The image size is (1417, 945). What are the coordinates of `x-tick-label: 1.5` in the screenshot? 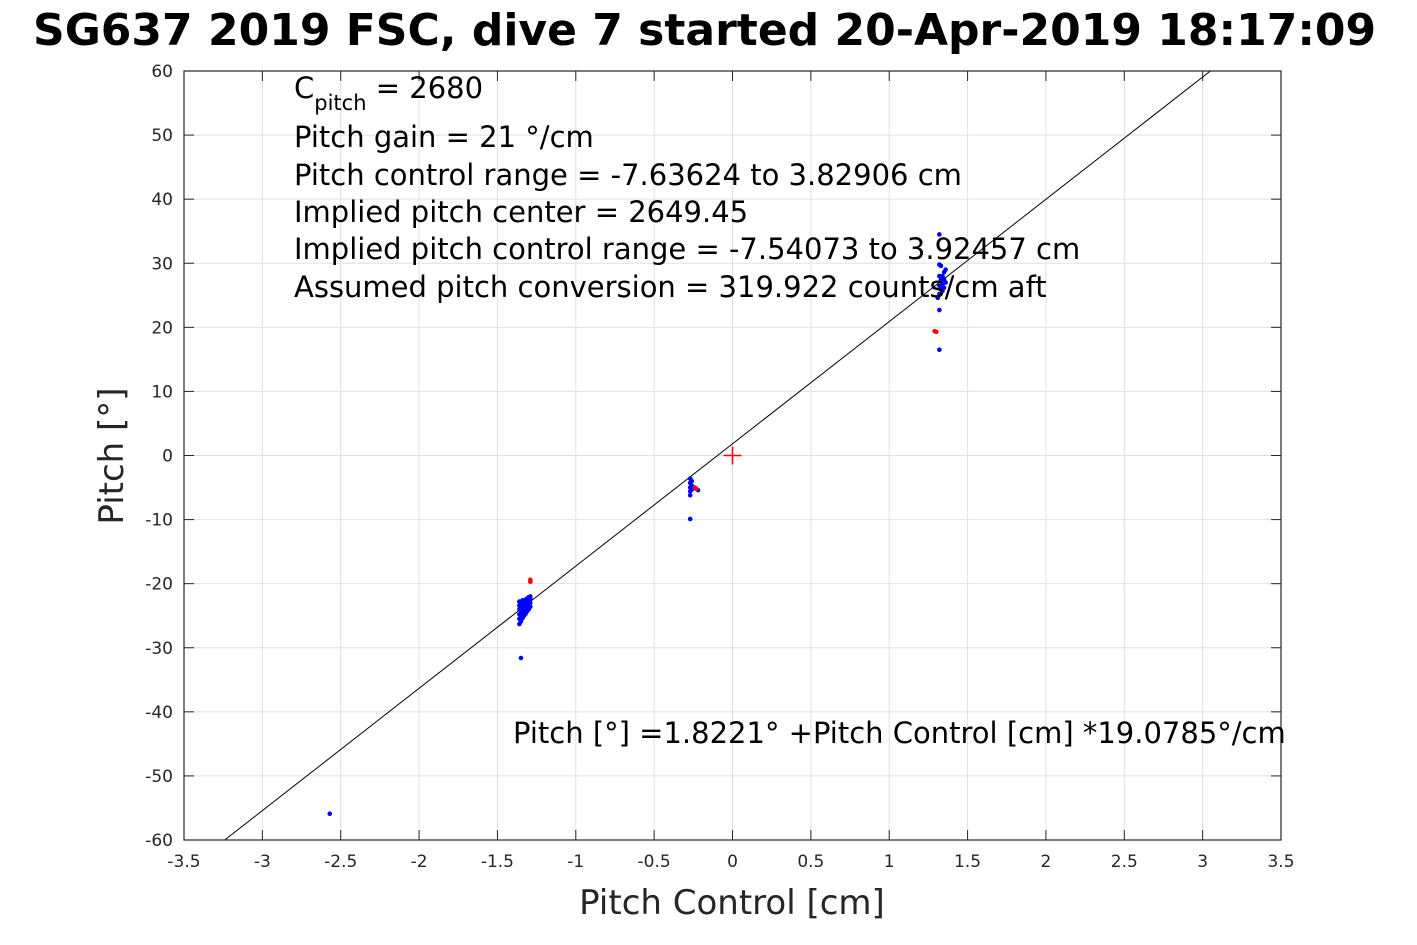 It's located at (967, 862).